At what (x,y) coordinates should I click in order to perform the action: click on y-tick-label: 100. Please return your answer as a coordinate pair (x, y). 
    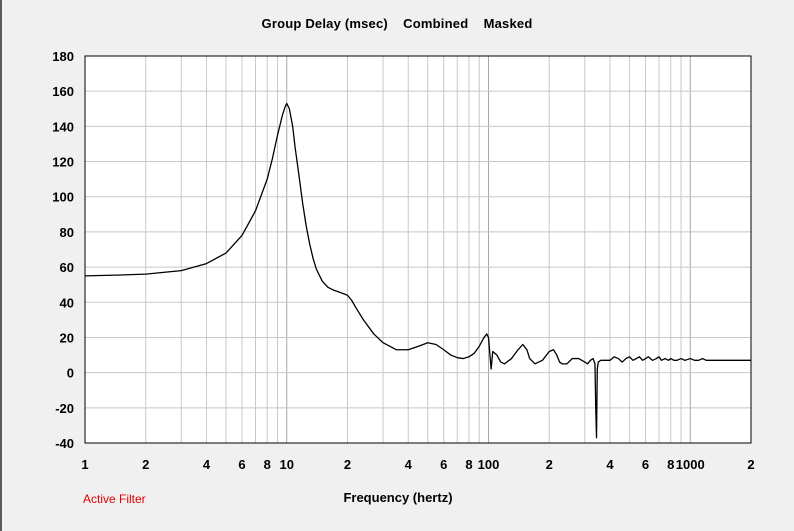
    Looking at the image, I should click on (63, 197).